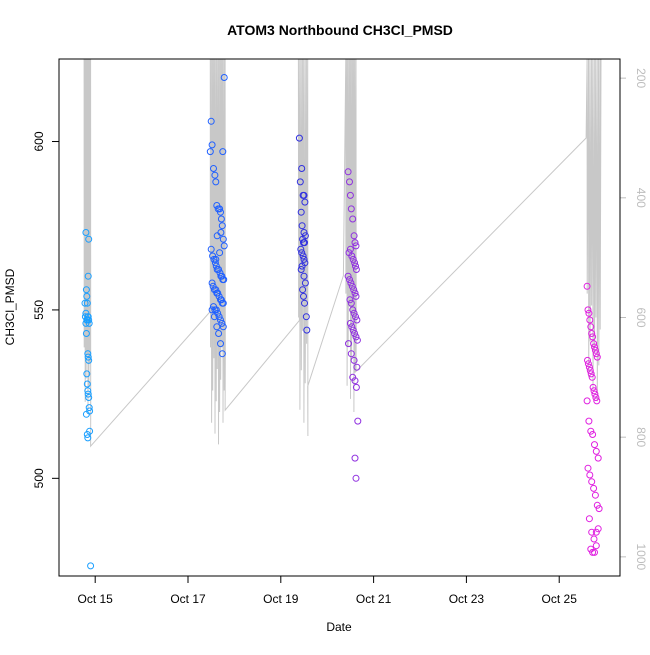  I want to click on y-tick-label: 600, so click(39, 141).